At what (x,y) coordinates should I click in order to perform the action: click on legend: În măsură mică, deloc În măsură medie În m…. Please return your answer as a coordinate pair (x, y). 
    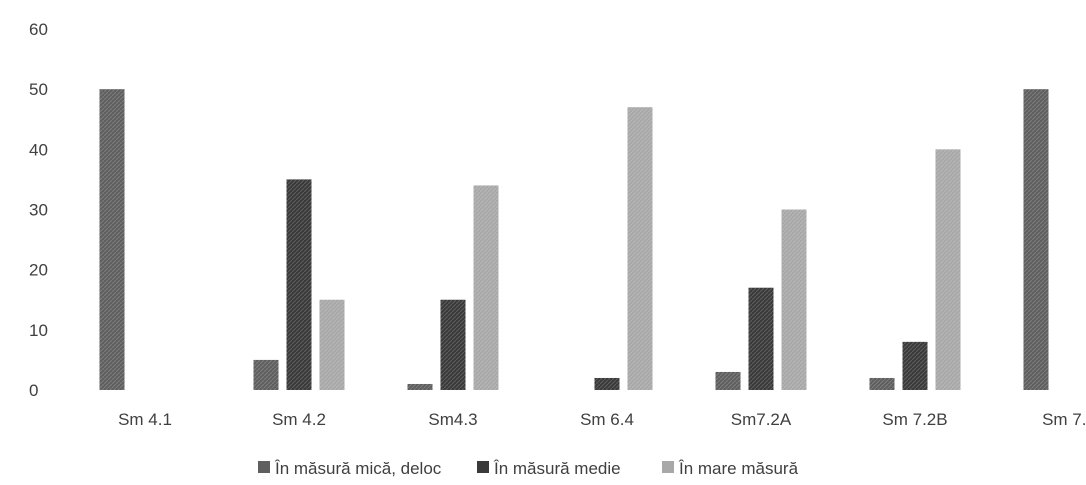
    Looking at the image, I should click on (528, 468).